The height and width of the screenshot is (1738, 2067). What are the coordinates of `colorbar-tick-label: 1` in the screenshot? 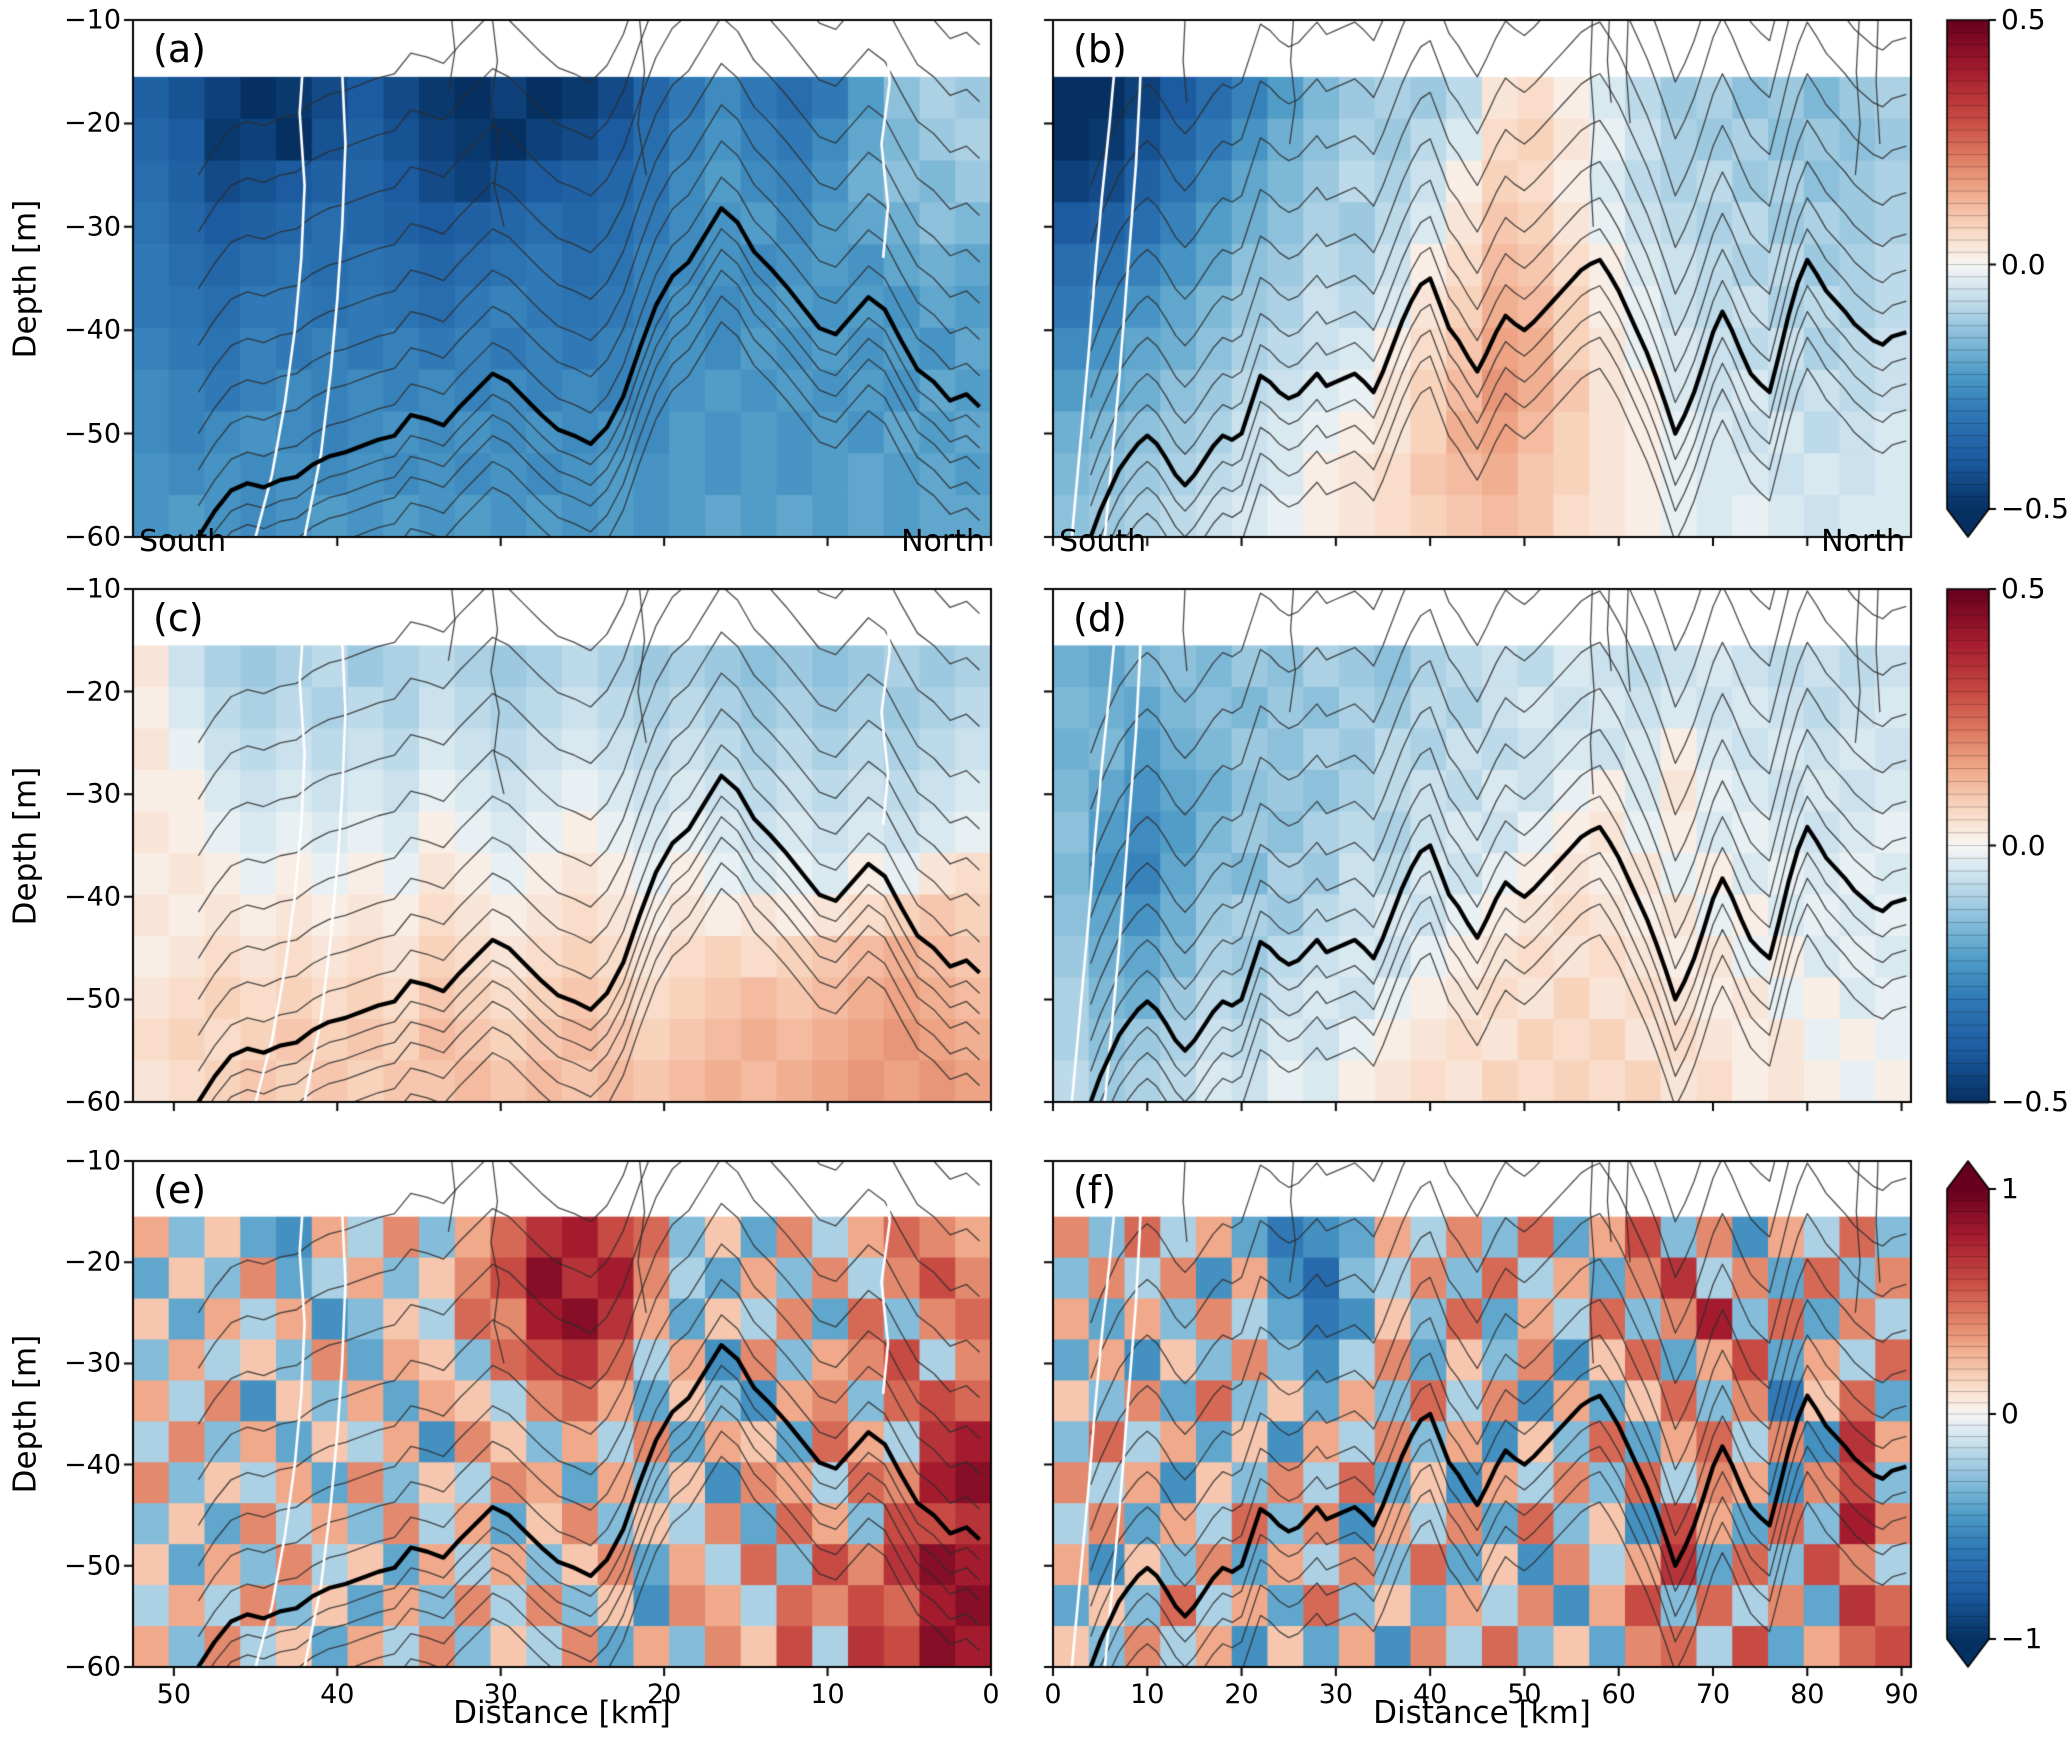 It's located at (2010, 1188).